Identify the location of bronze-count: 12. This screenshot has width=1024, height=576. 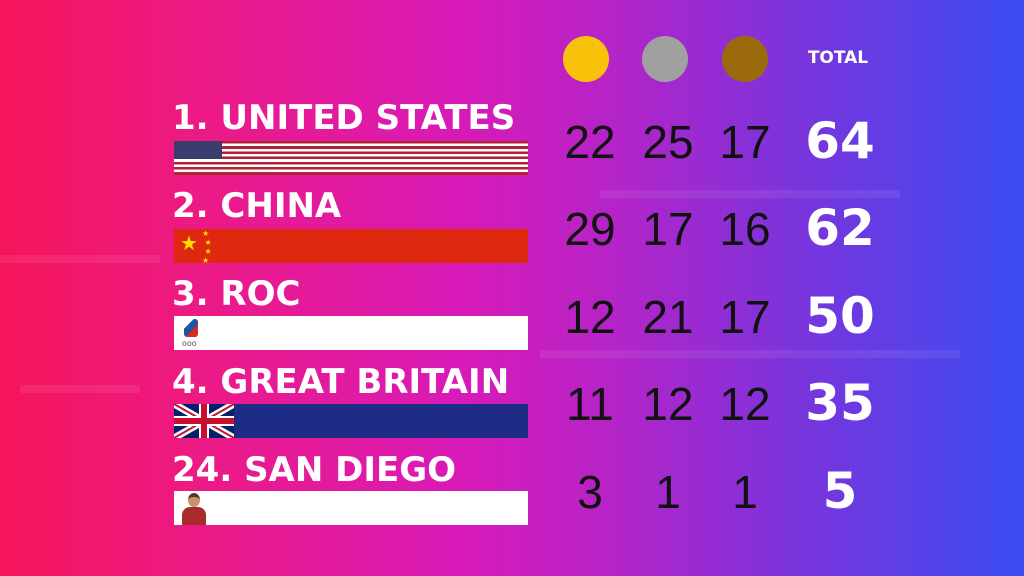
(745, 404).